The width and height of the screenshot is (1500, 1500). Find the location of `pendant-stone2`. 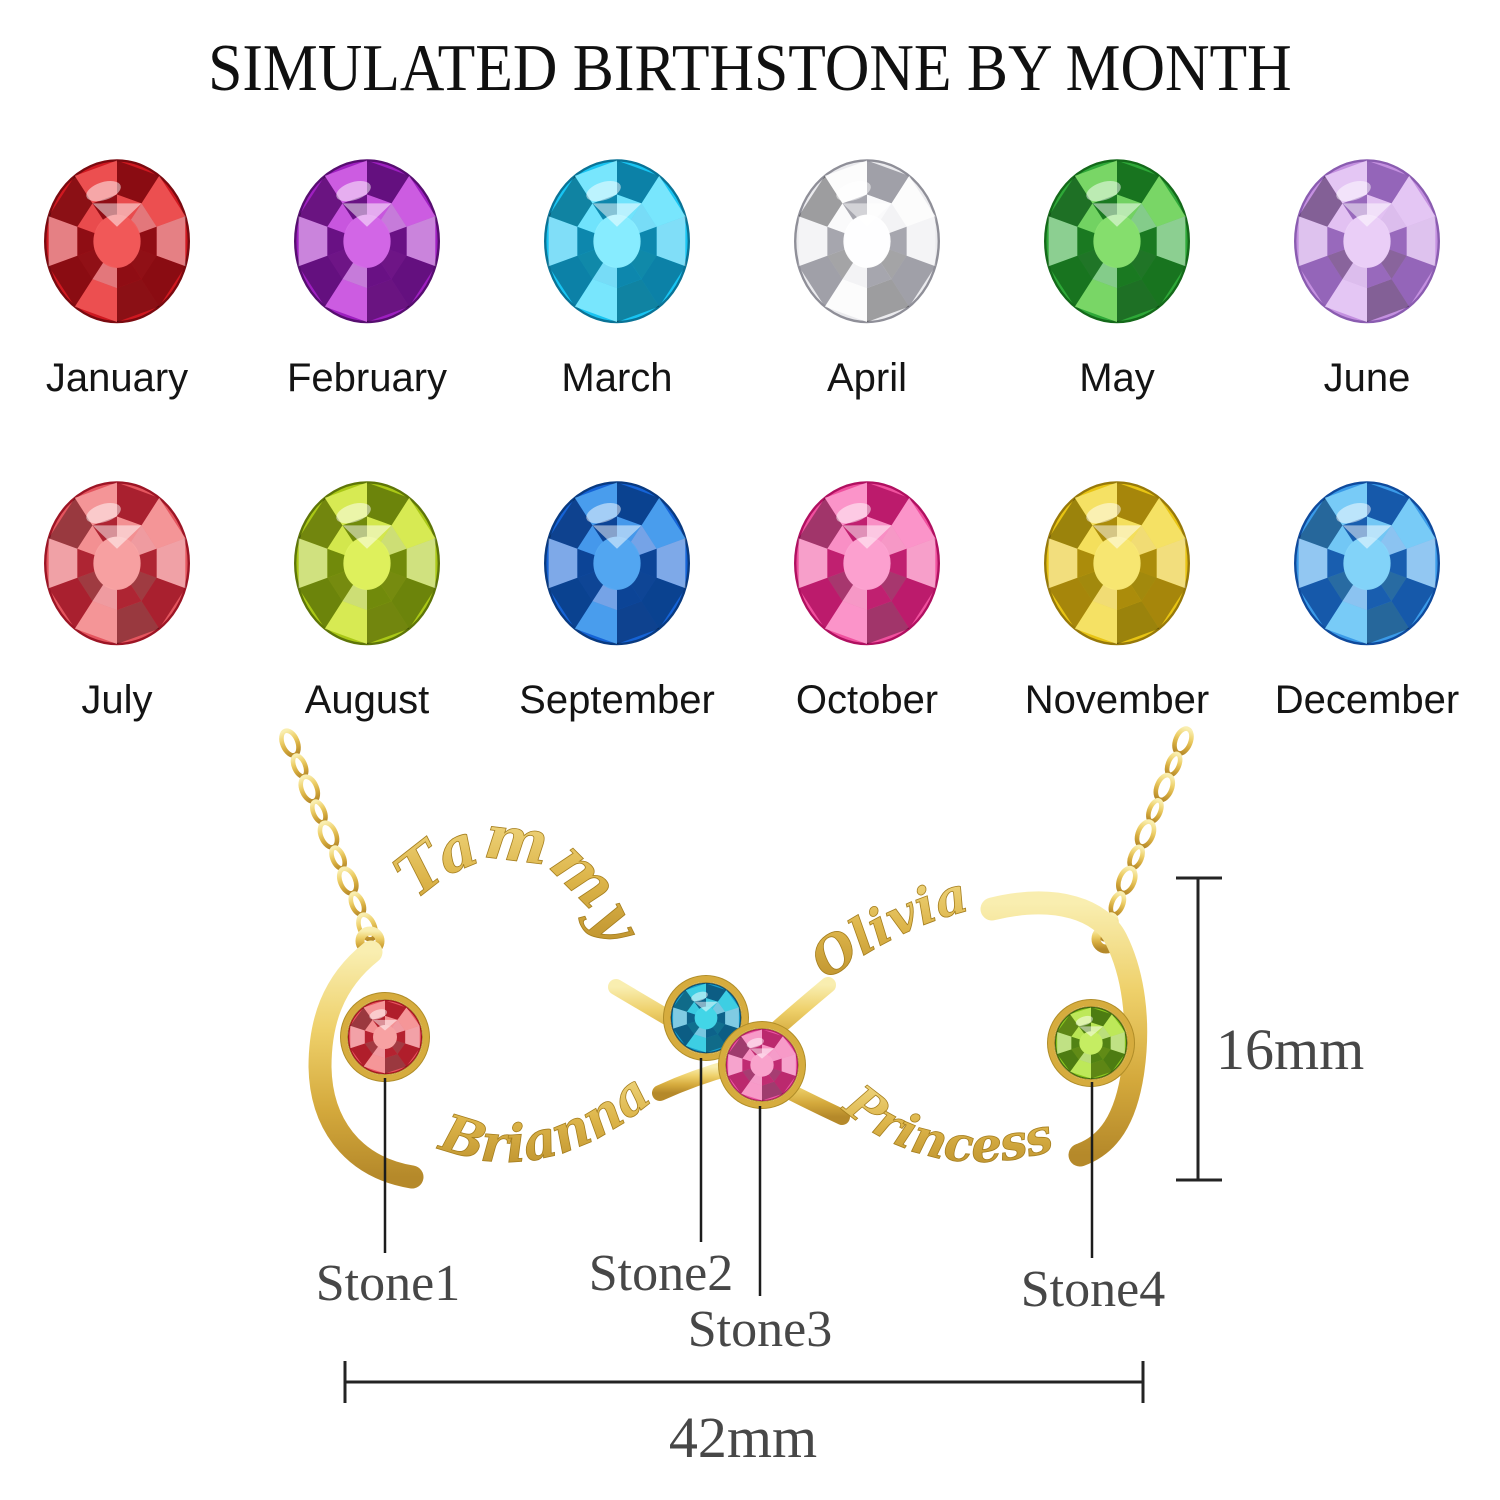

pendant-stone2 is located at coordinates (706, 1018).